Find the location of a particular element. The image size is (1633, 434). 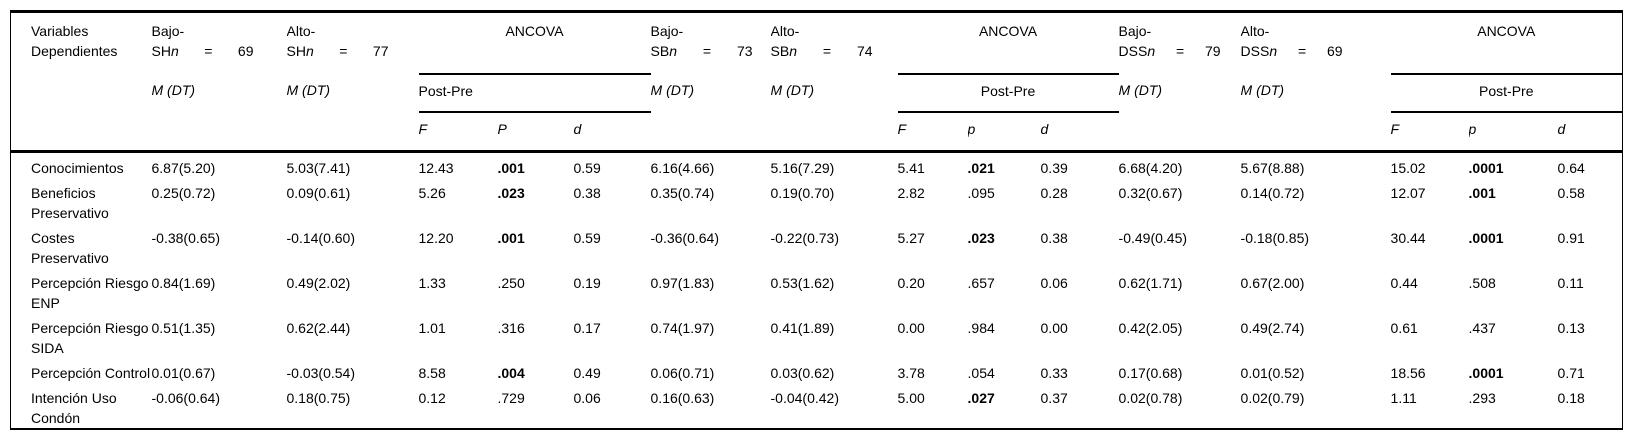

table-cell: 18.56 is located at coordinates (1408, 373).